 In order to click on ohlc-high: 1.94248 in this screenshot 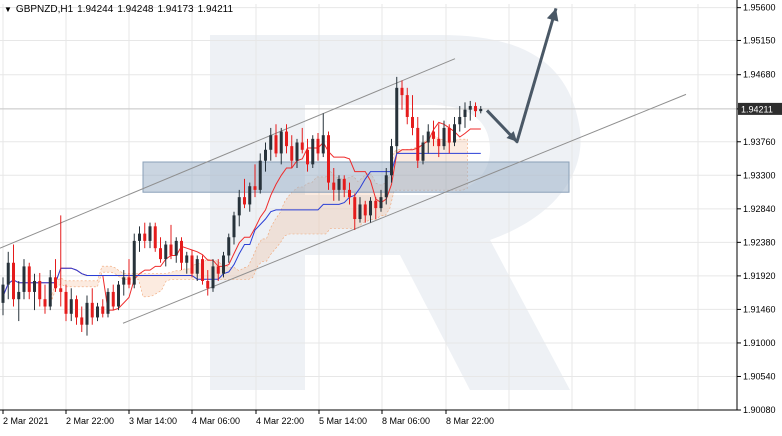, I will do `click(135, 9)`.